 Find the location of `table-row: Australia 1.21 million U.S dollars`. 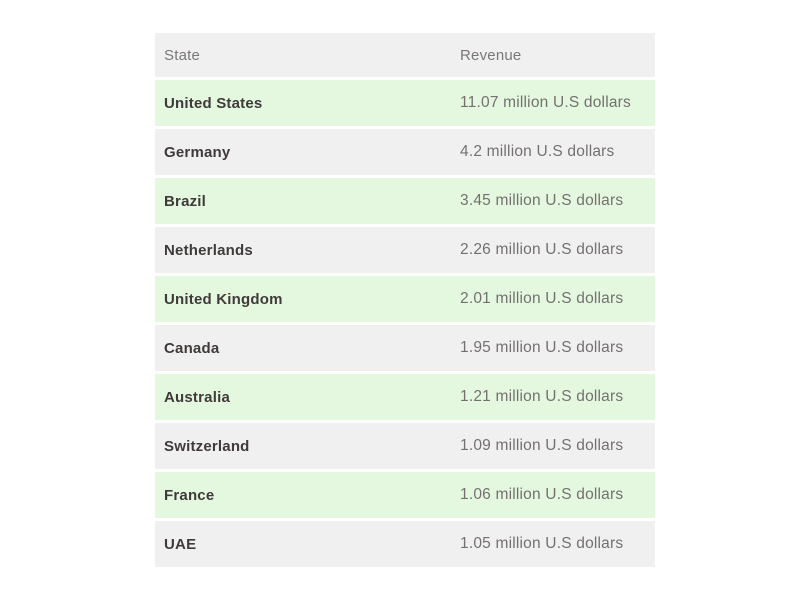

table-row: Australia 1.21 million U.S dollars is located at coordinates (405, 397).